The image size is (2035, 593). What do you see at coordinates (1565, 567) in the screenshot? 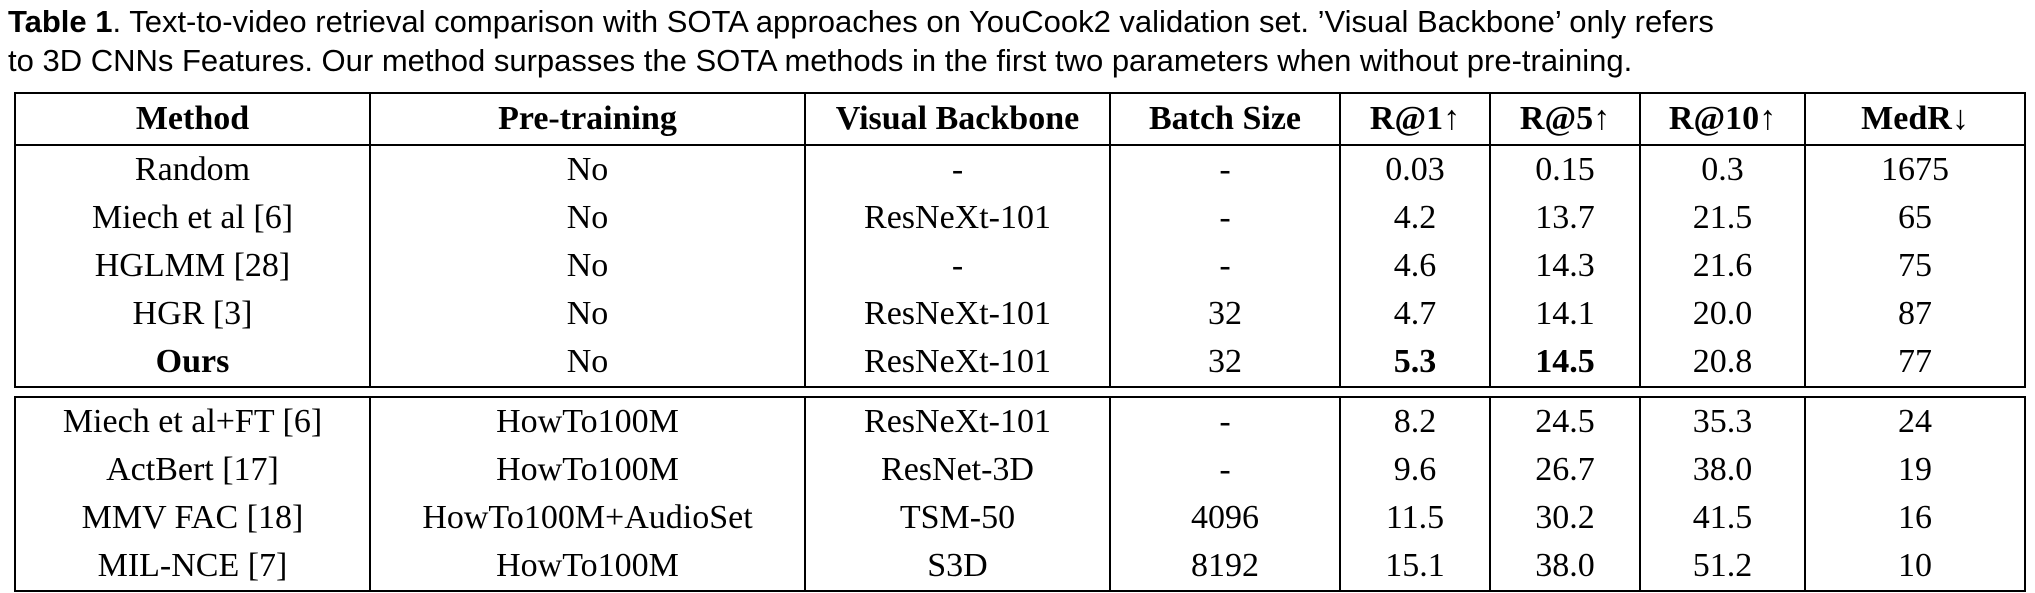
I see `cell-r5: 38.0` at bounding box center [1565, 567].